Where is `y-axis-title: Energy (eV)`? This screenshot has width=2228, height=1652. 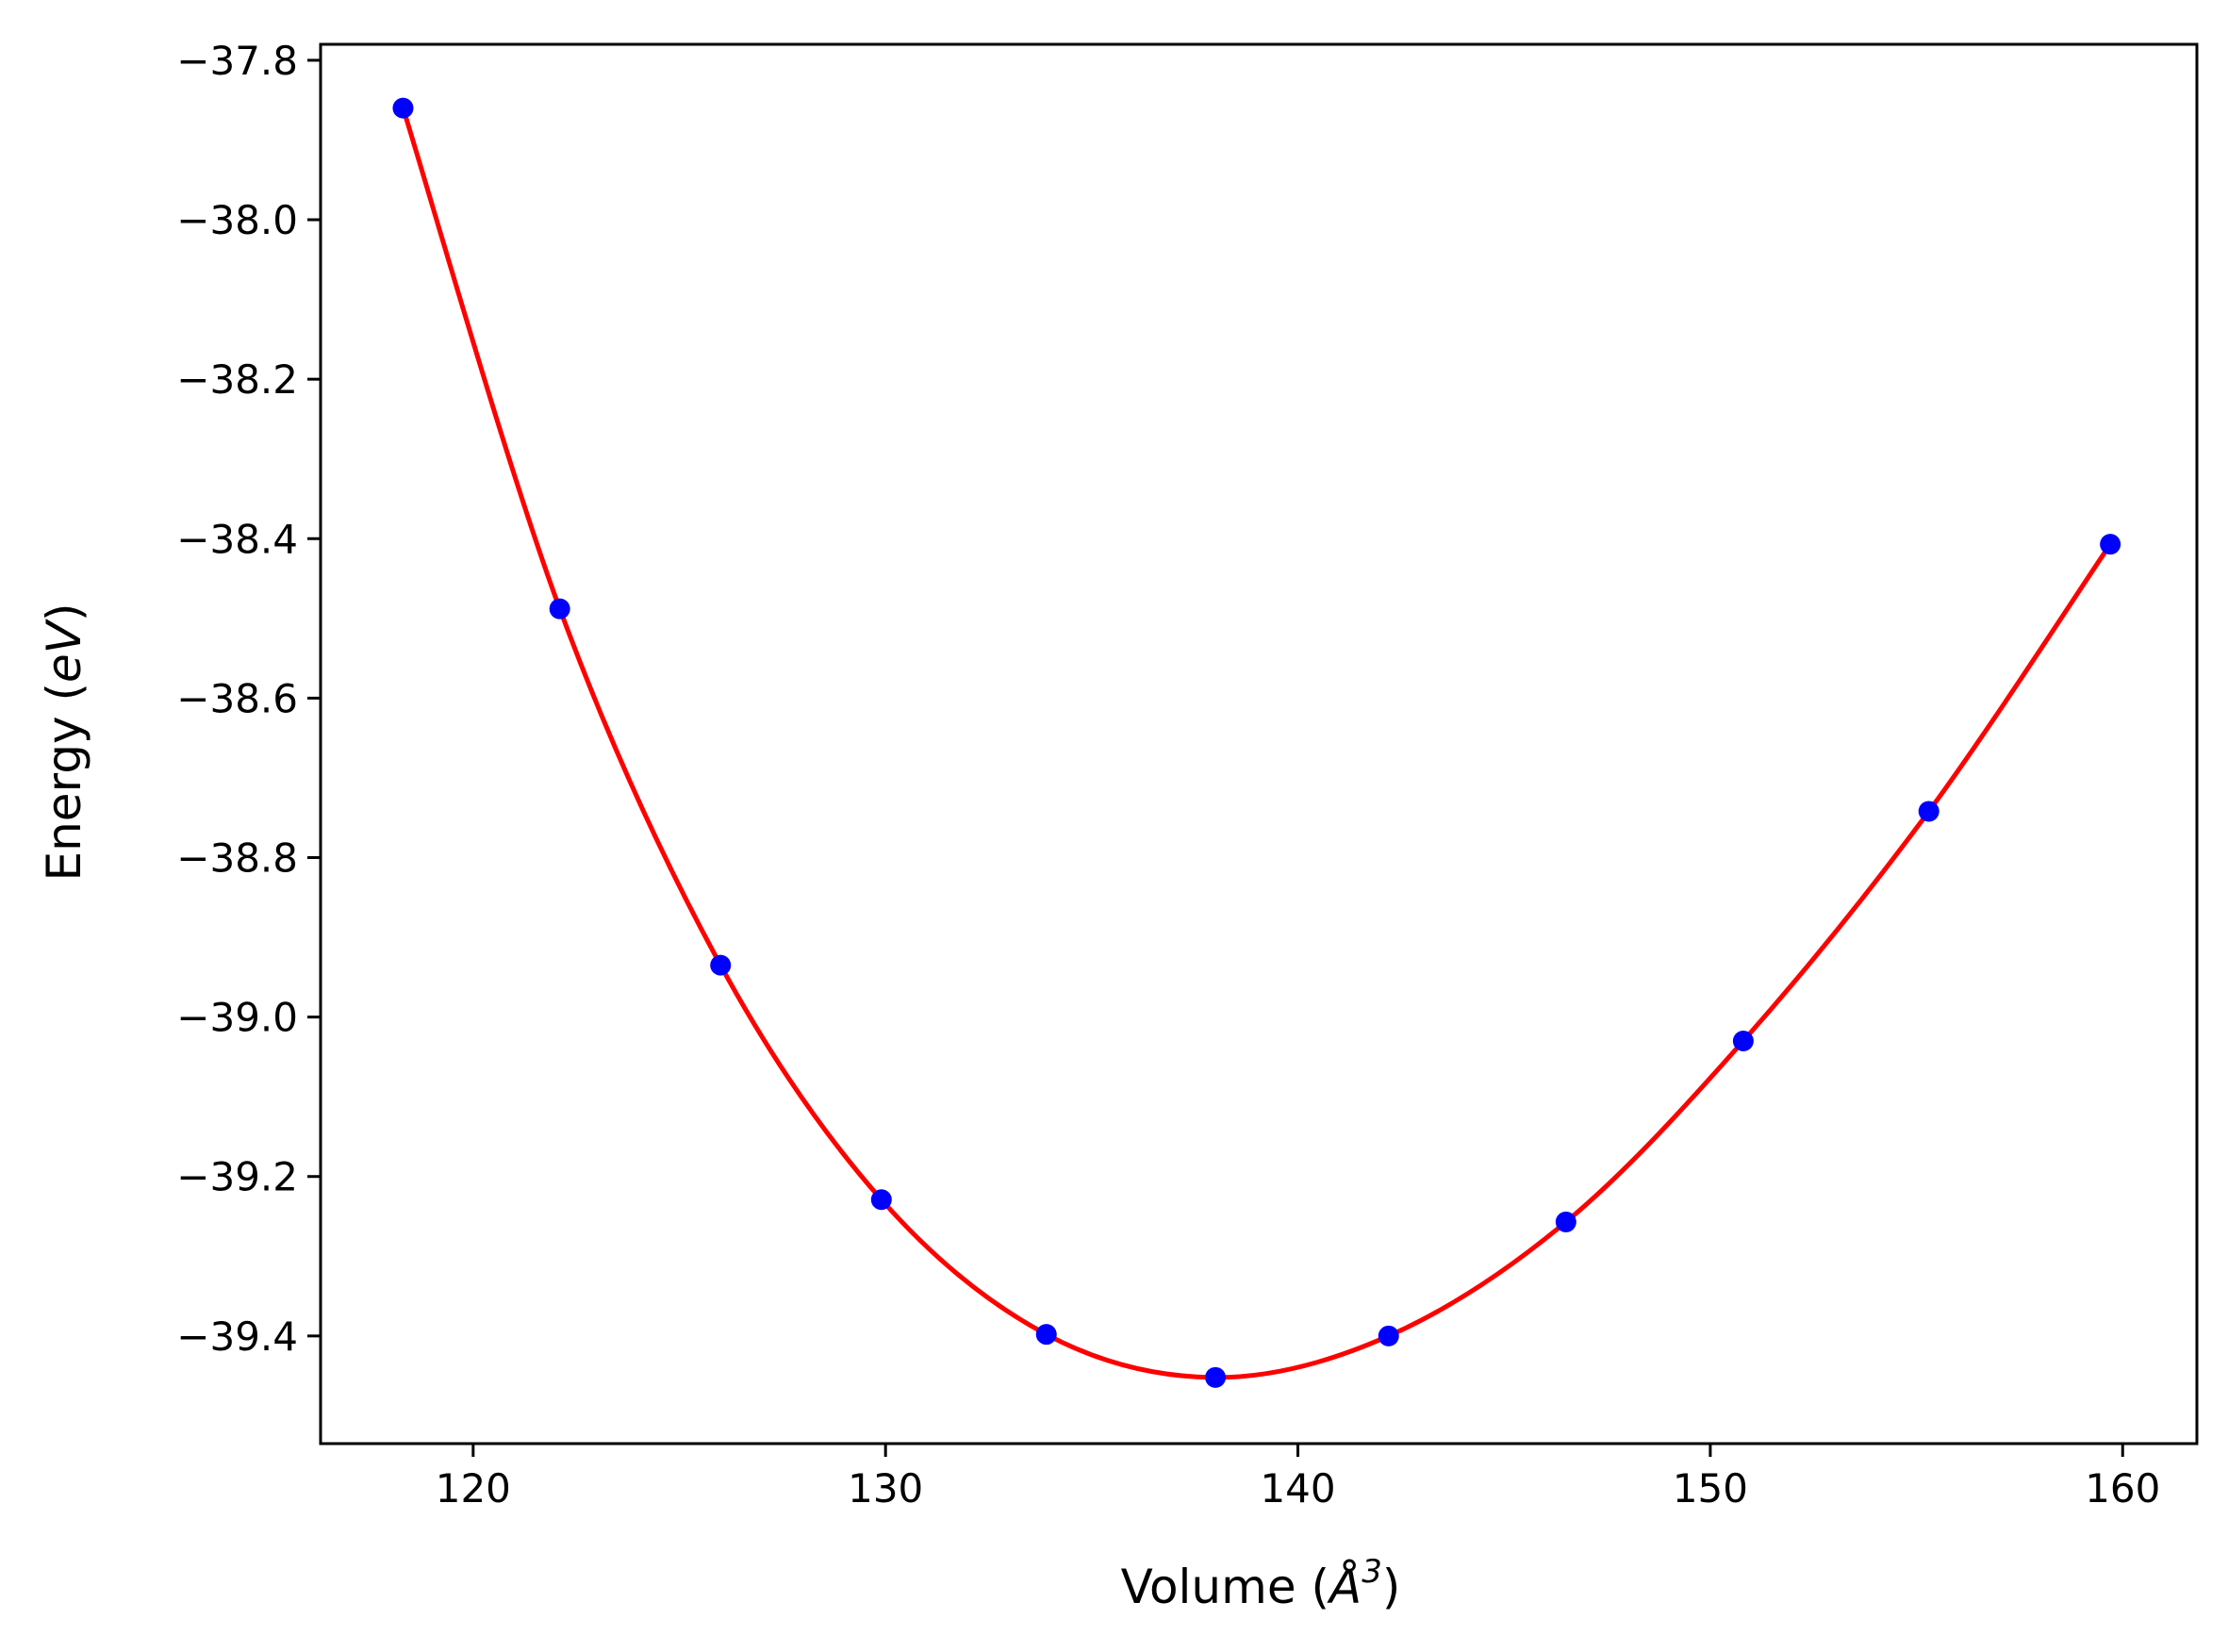 y-axis-title: Energy (eV) is located at coordinates (64, 742).